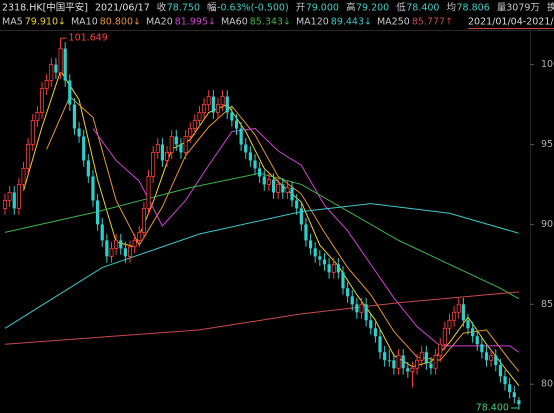  What do you see at coordinates (183, 8) in the screenshot?
I see `header-item: 78.750` at bounding box center [183, 8].